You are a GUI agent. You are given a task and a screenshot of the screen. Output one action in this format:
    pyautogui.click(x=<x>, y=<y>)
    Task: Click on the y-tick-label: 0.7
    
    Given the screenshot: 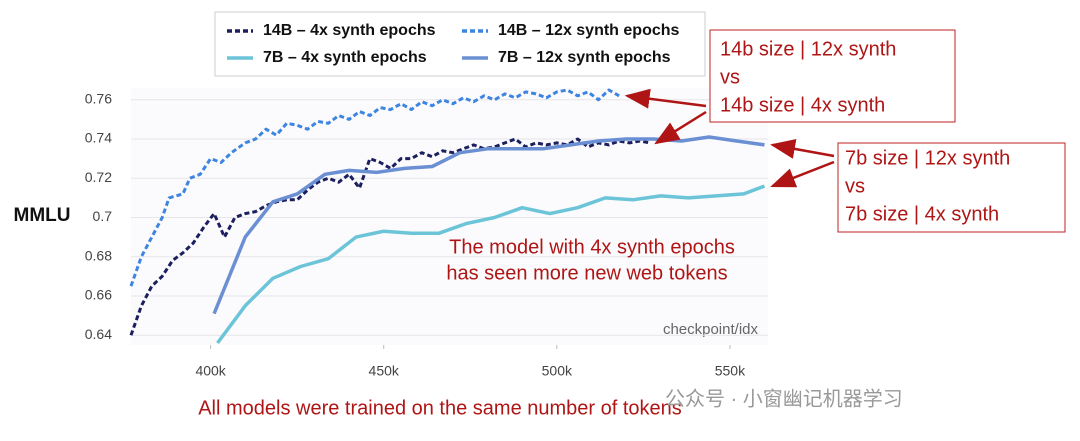 What is the action you would take?
    pyautogui.click(x=103, y=216)
    